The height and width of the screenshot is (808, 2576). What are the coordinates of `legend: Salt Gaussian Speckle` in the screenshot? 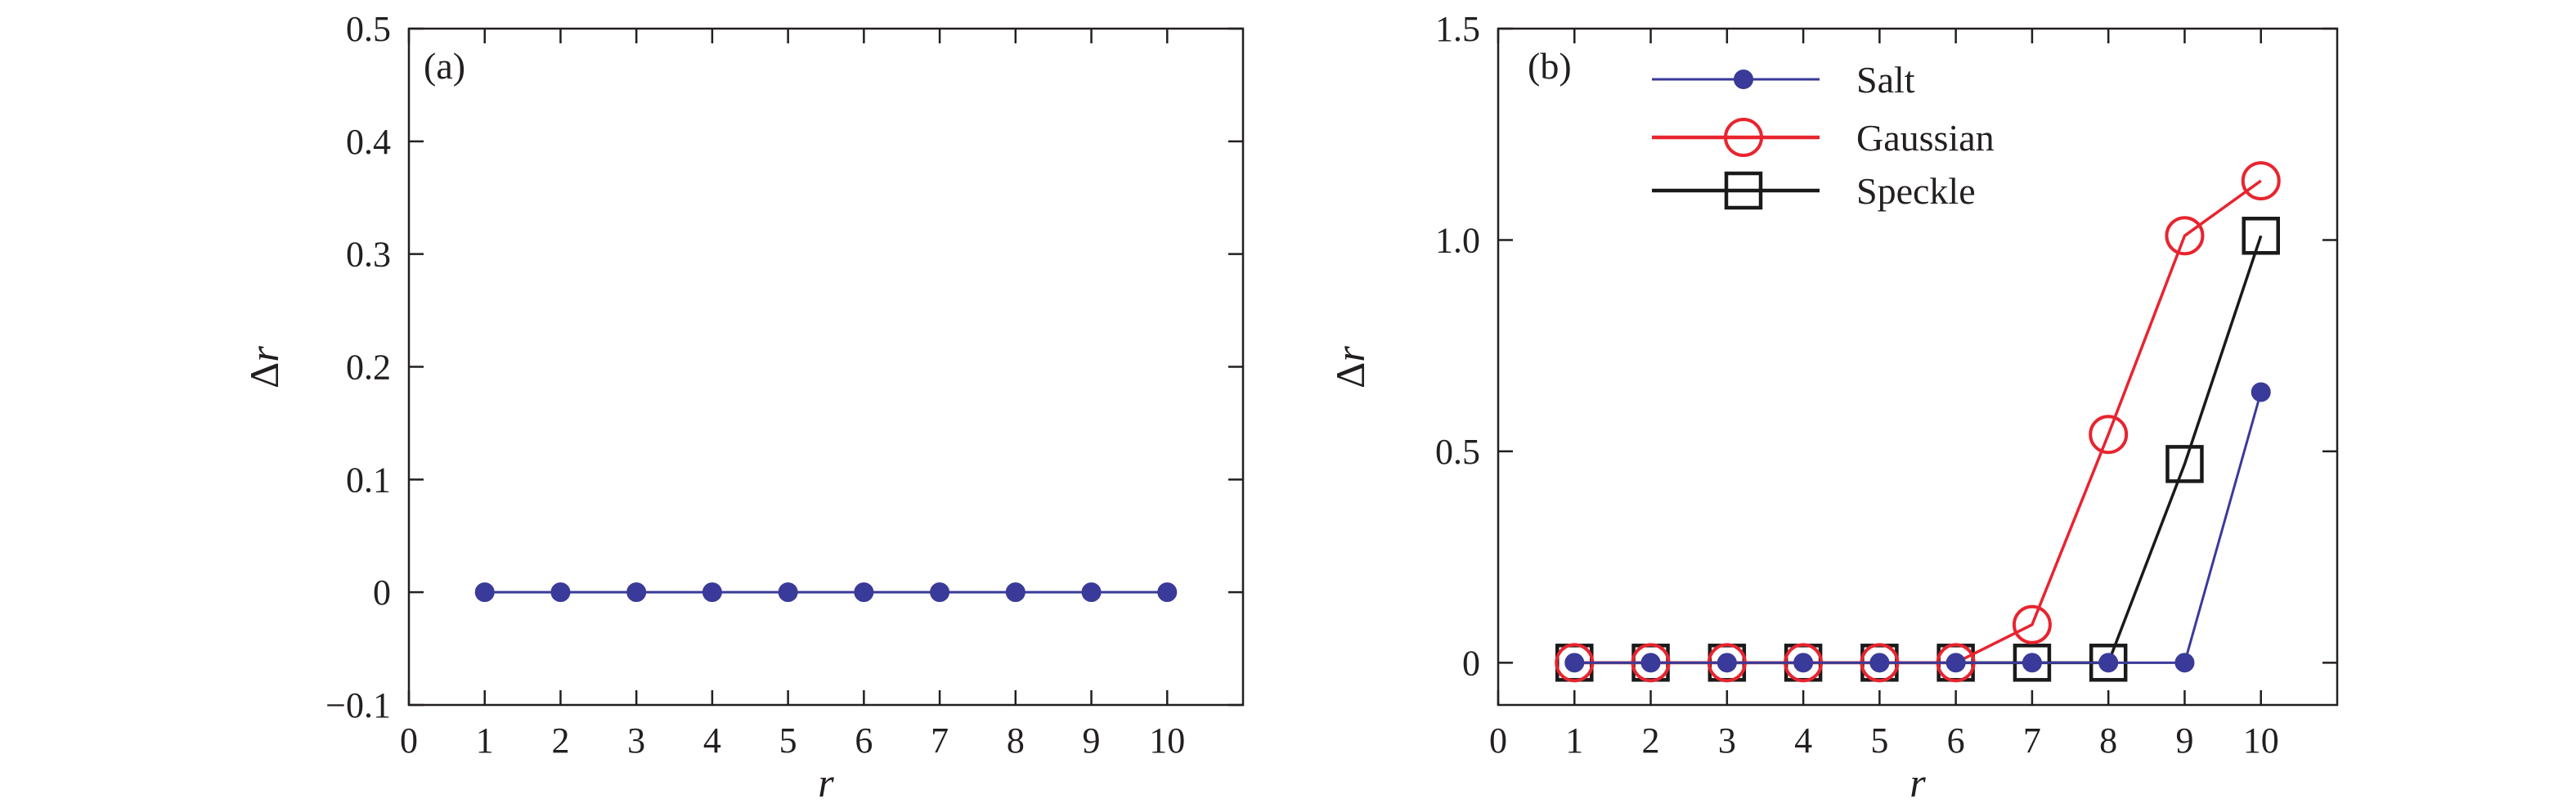 It's located at (1824, 135).